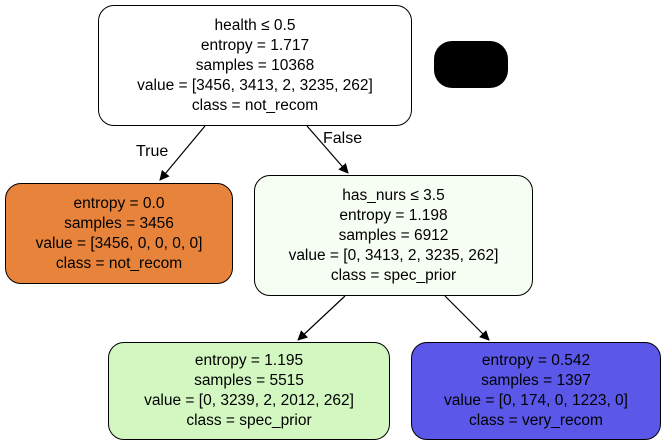  I want to click on edge-root-to-right, so click(327, 149).